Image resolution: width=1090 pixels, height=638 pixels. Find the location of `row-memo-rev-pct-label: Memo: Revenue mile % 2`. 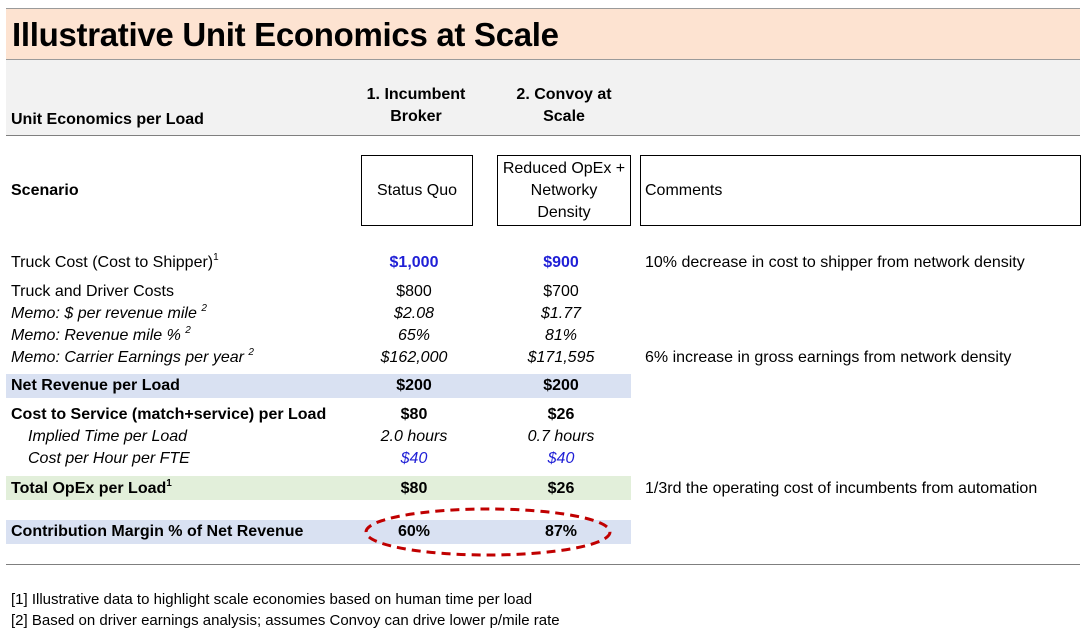

row-memo-rev-pct-label: Memo: Revenue mile % 2 is located at coordinates (101, 334).